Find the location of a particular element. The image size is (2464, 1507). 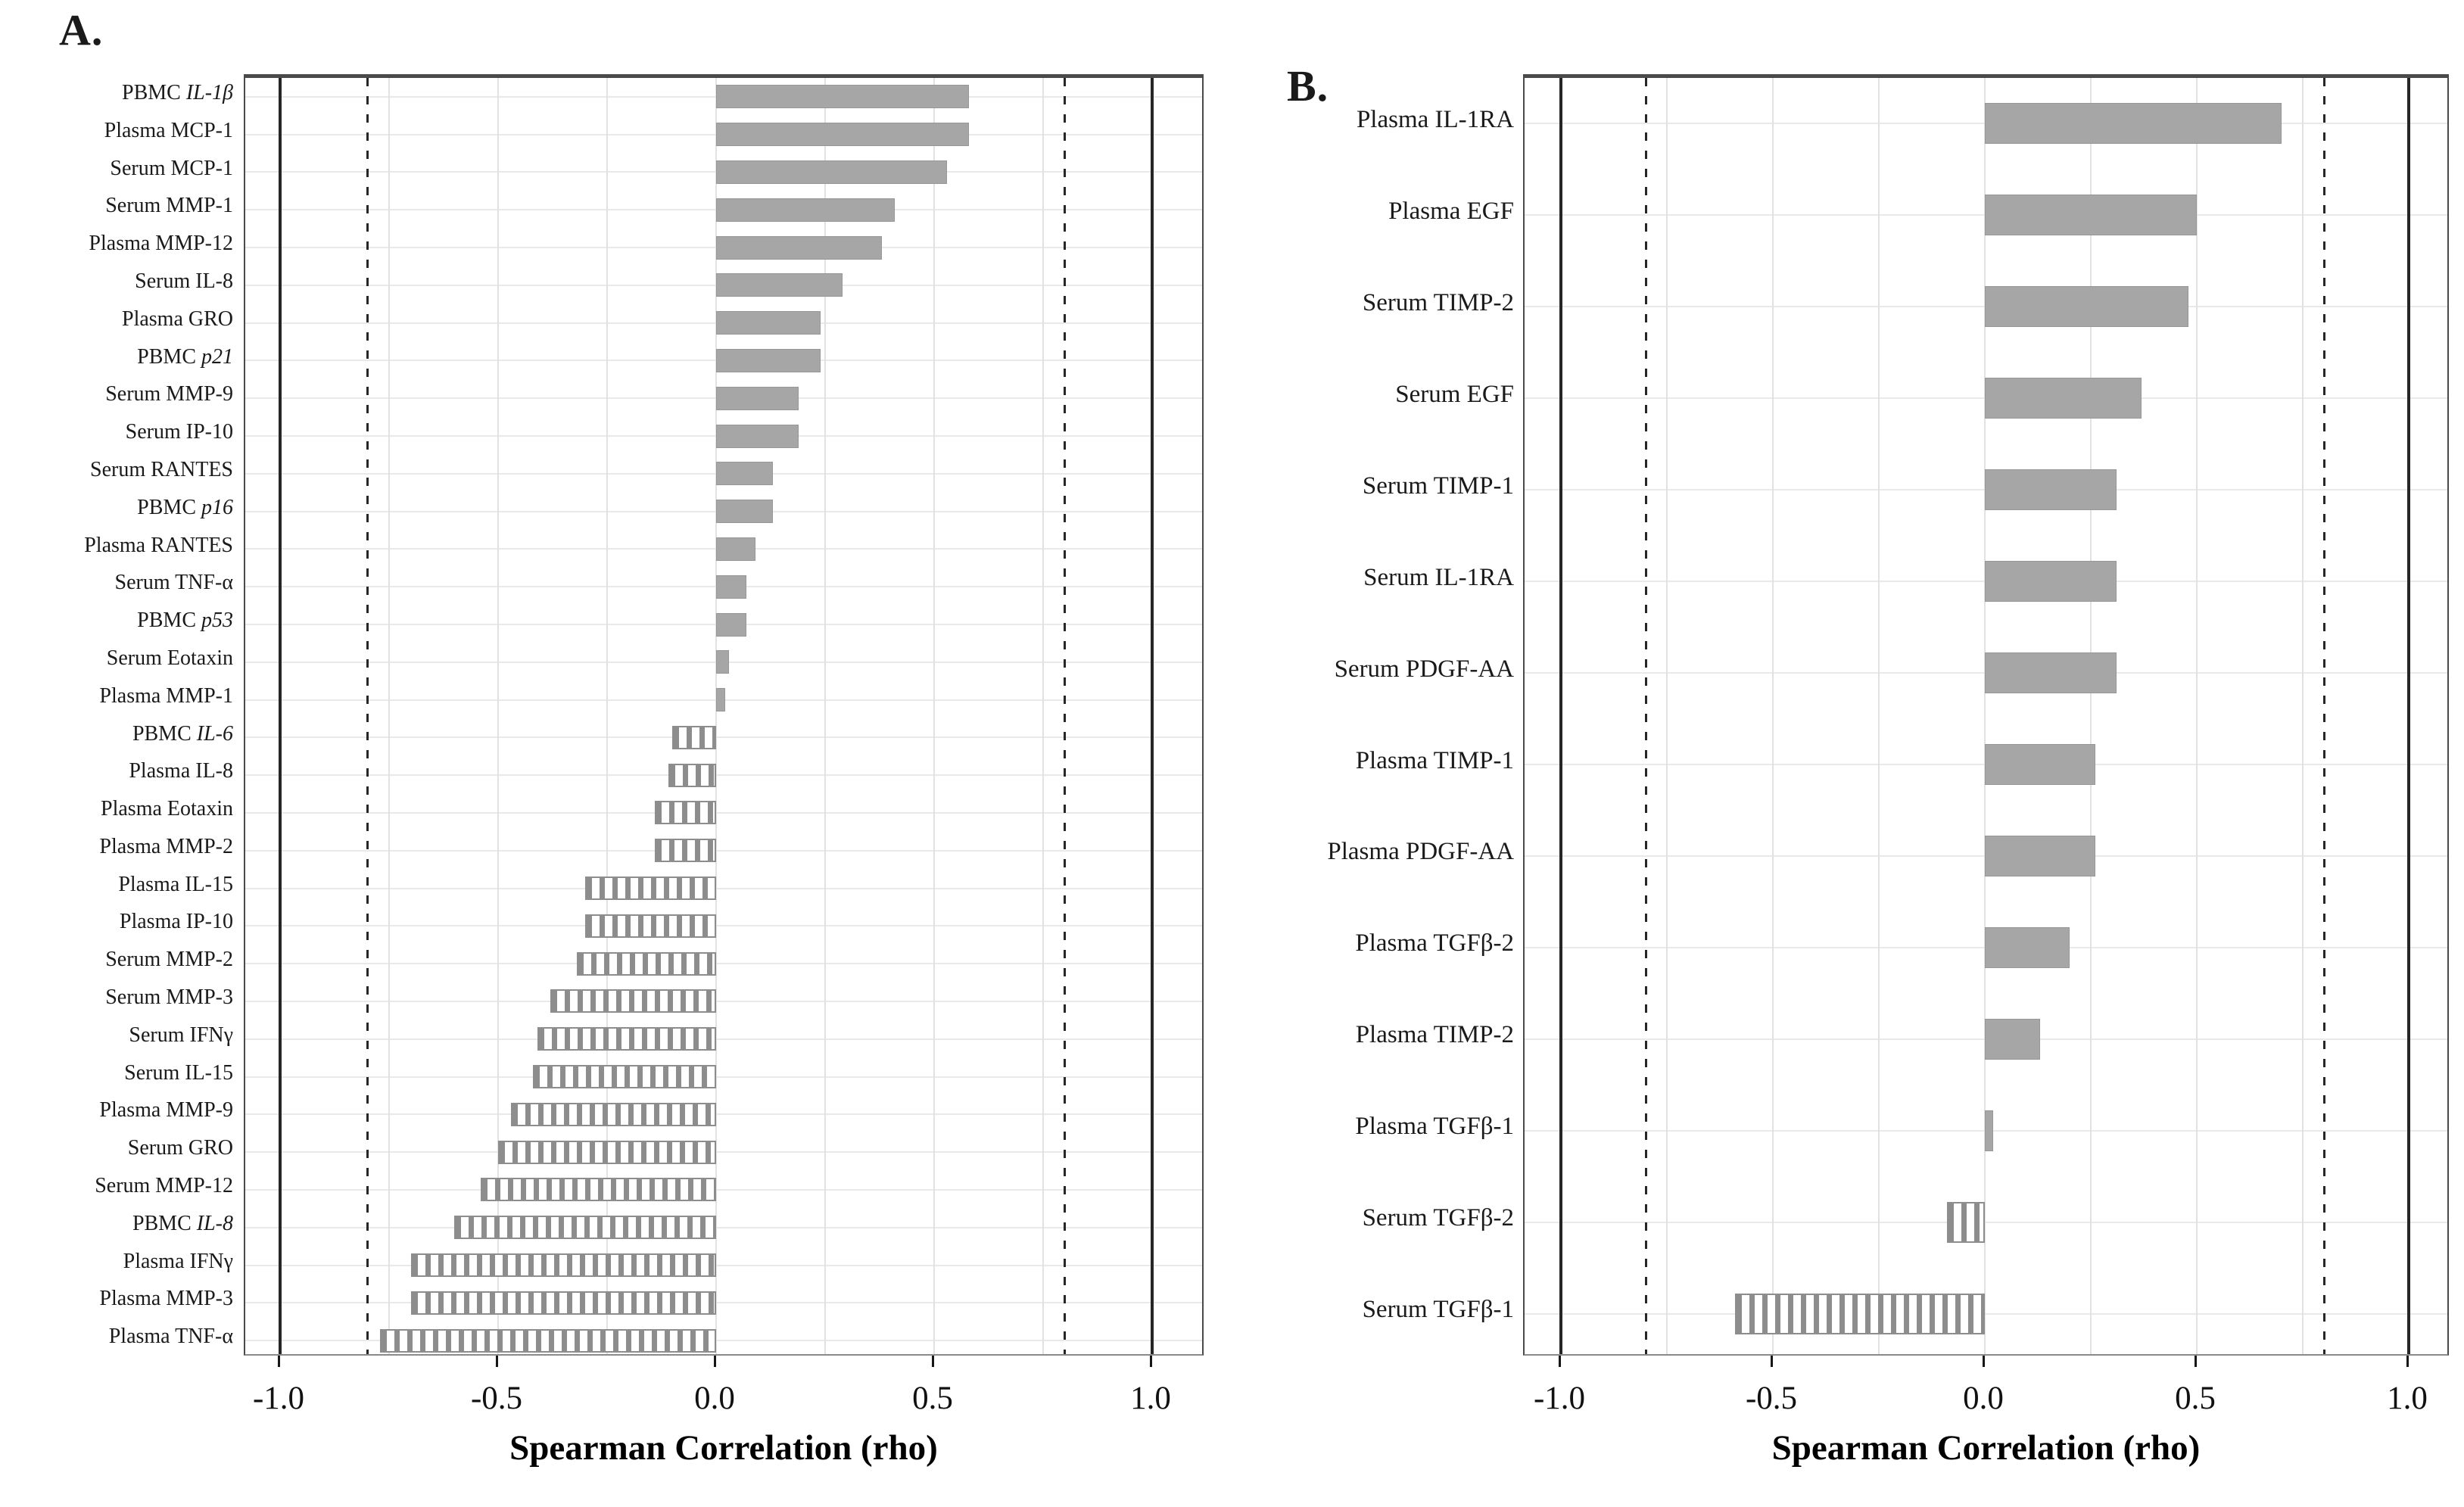

row-label: Serum MCP-1 is located at coordinates (171, 168).